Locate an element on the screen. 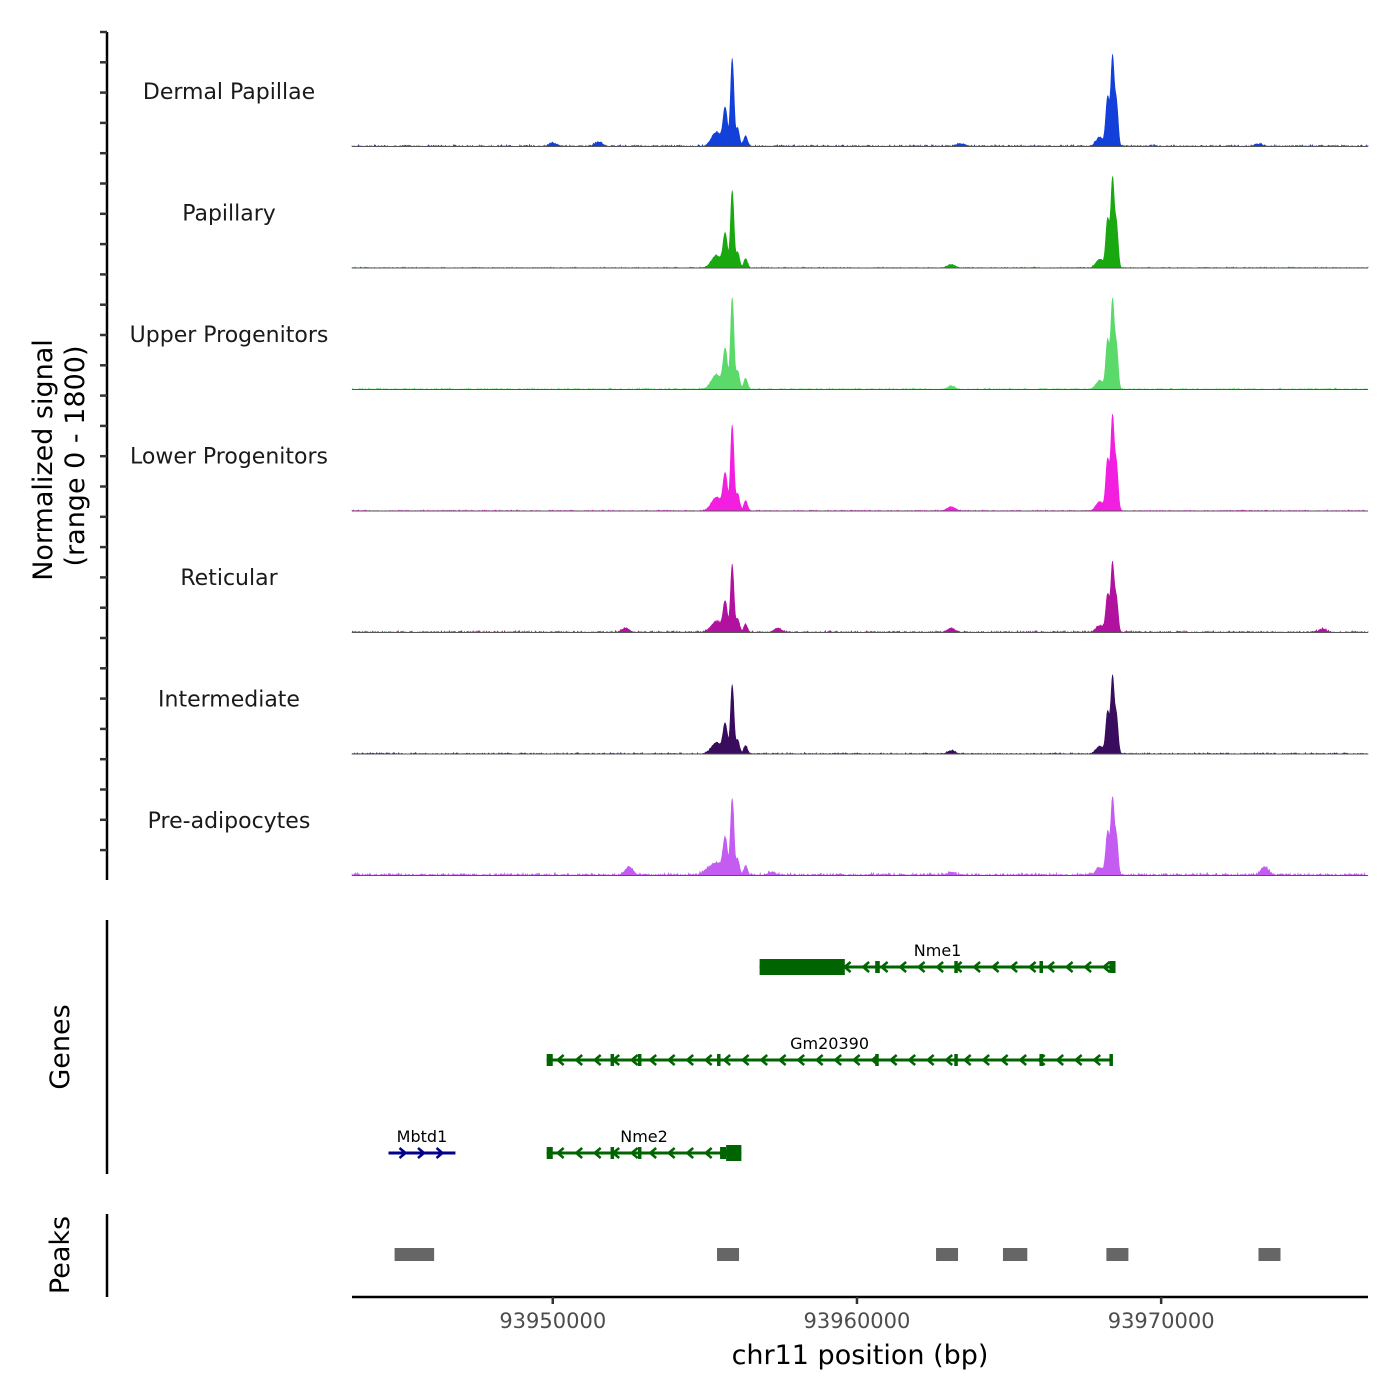  track-label: Intermediate is located at coordinates (229, 700).